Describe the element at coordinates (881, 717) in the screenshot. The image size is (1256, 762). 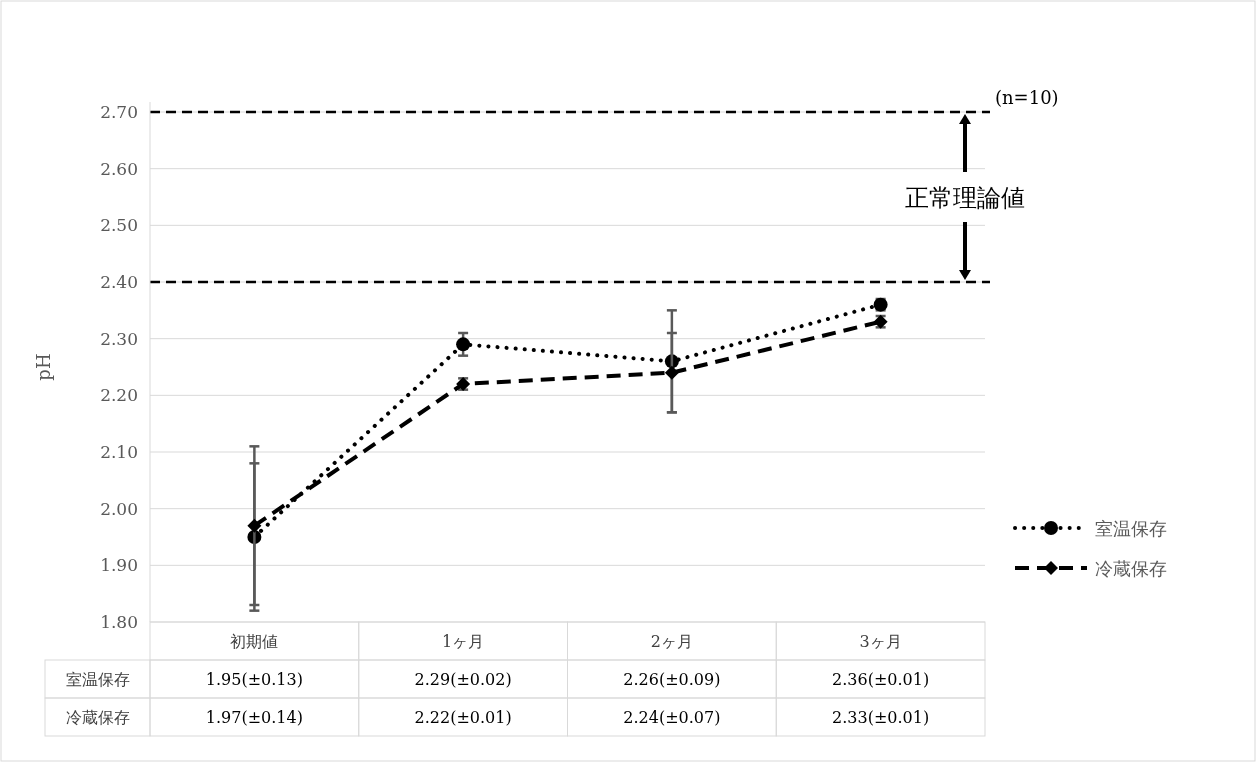
I see `data-label: 2.33(±0.01)` at that location.